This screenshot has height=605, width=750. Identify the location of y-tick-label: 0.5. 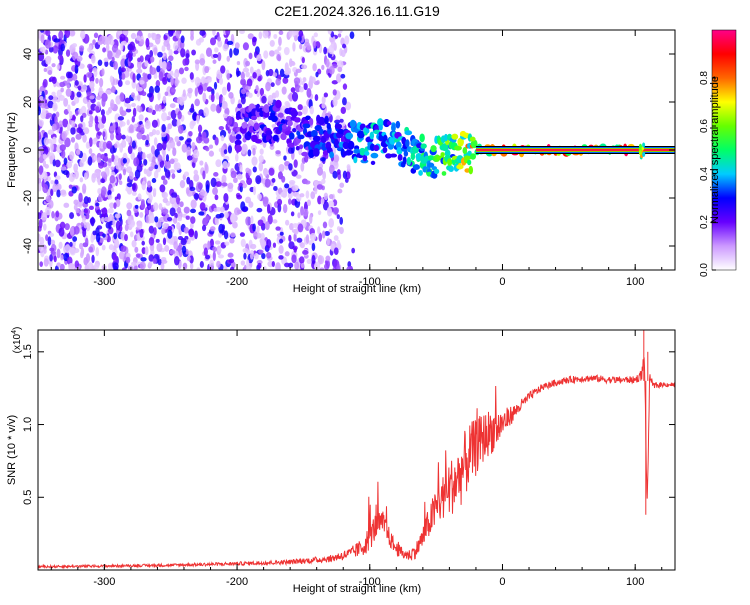
(28, 497).